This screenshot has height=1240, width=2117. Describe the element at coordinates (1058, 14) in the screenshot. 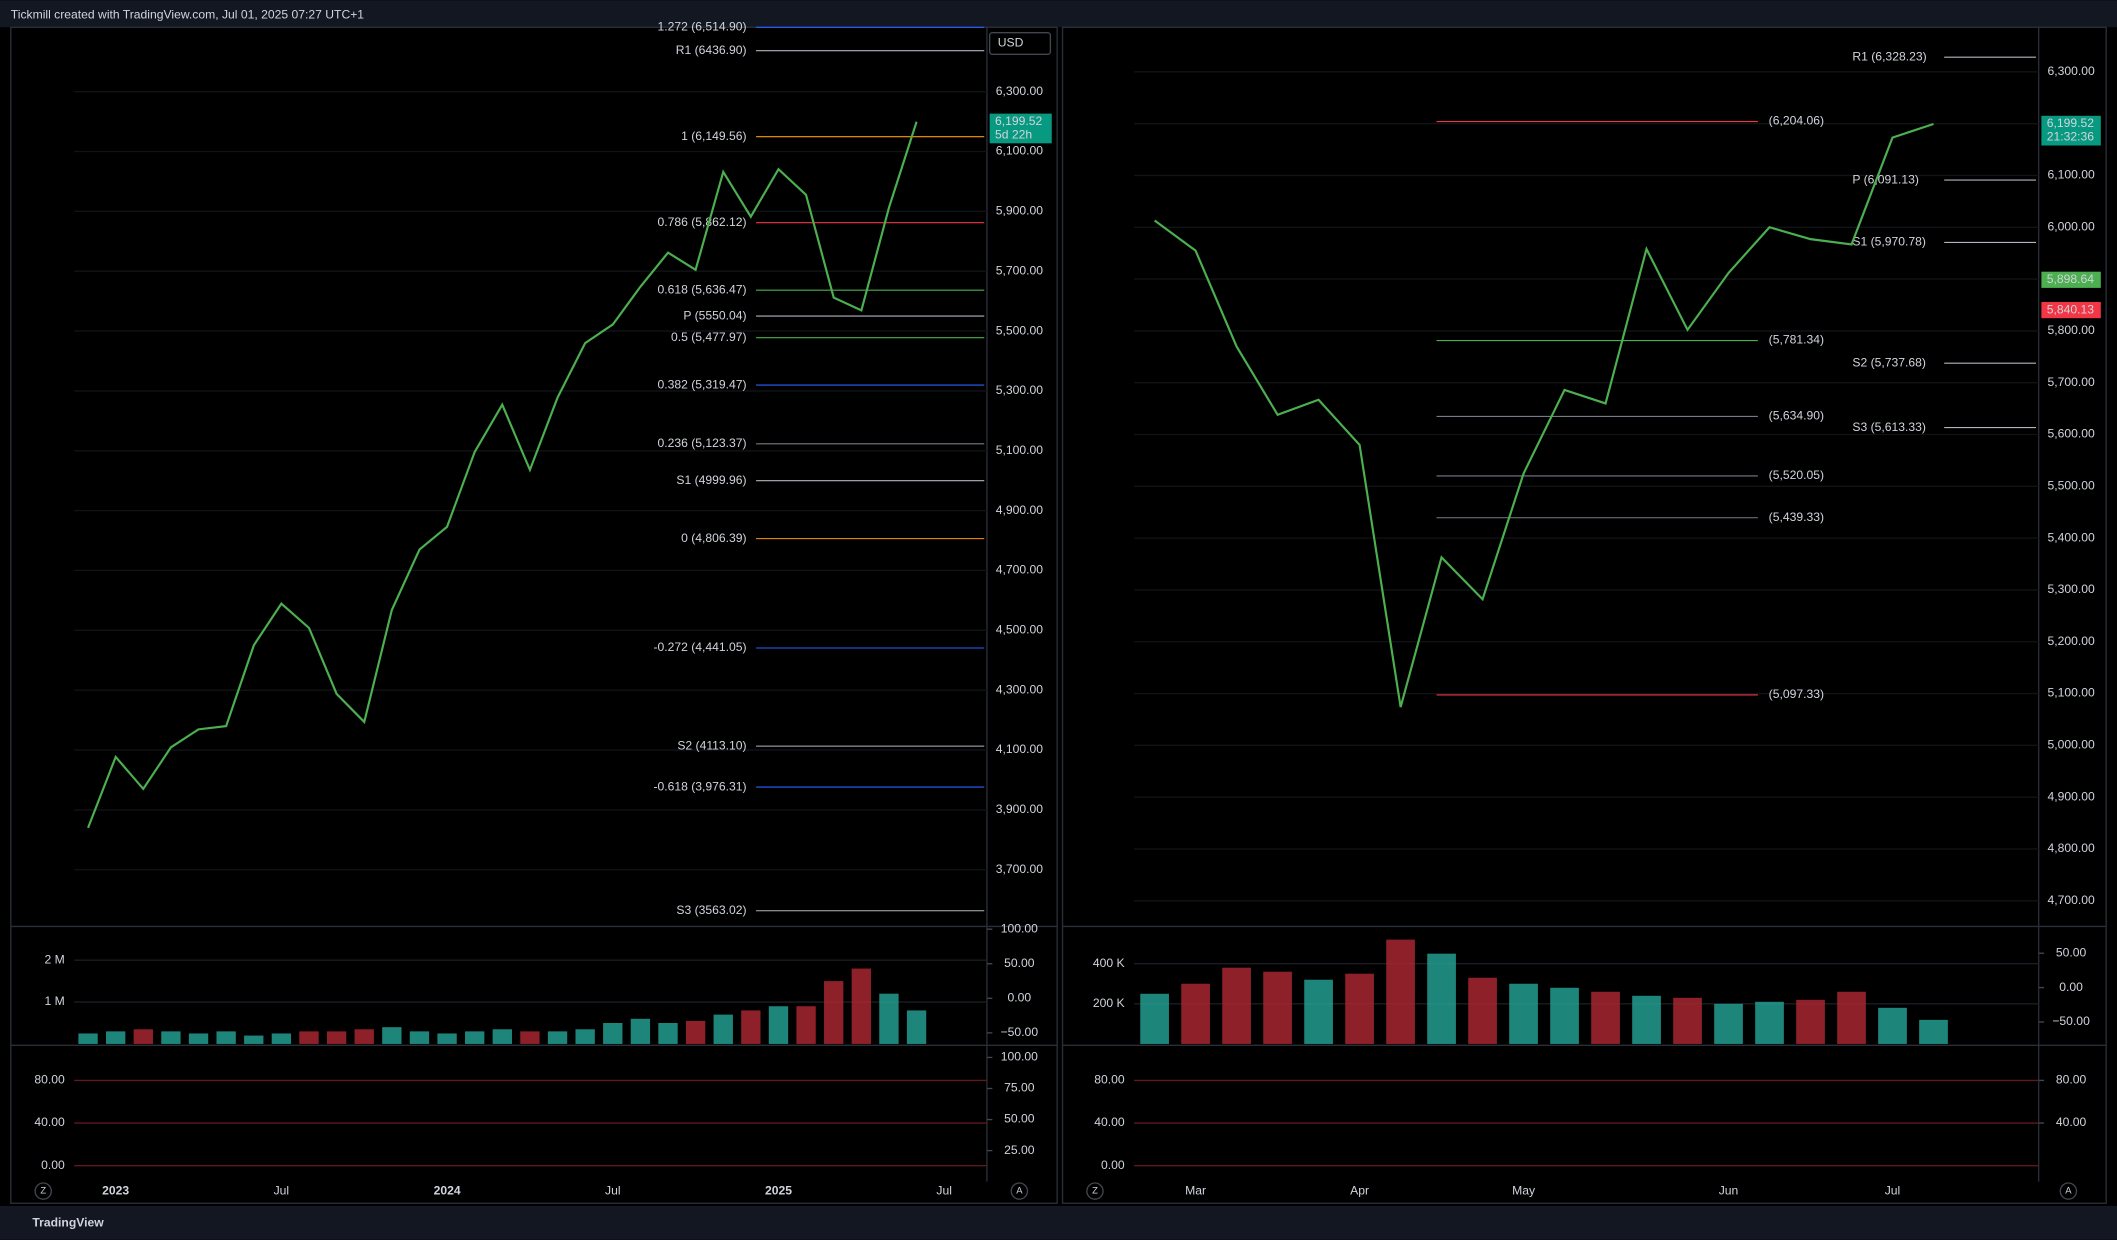

I see `header-bar` at that location.